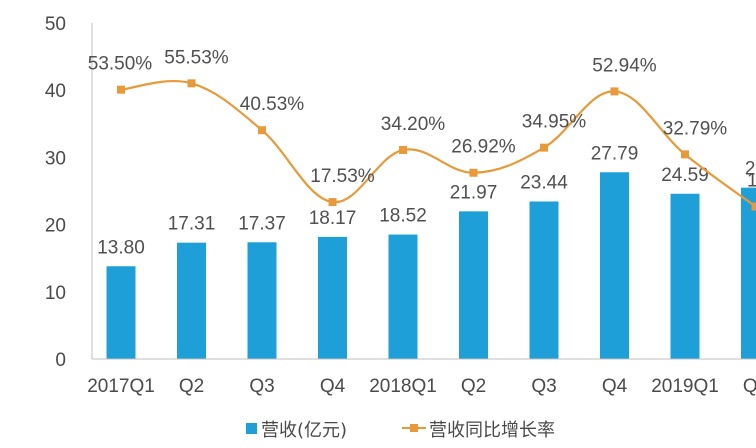  What do you see at coordinates (474, 192) in the screenshot?
I see `revenue-value-label: 21.97` at bounding box center [474, 192].